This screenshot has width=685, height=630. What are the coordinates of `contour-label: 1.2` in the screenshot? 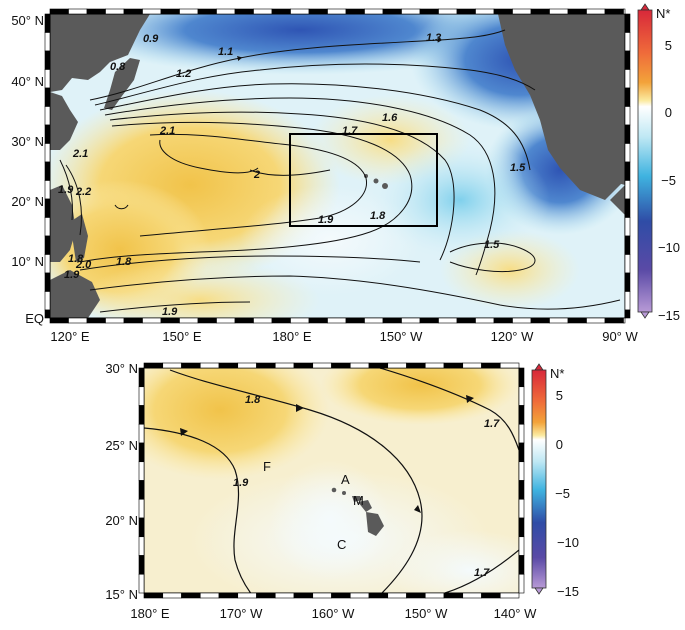 It's located at (183, 74).